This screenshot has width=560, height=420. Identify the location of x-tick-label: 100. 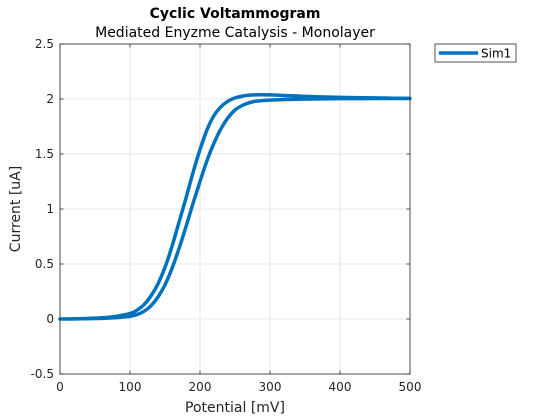
(130, 387).